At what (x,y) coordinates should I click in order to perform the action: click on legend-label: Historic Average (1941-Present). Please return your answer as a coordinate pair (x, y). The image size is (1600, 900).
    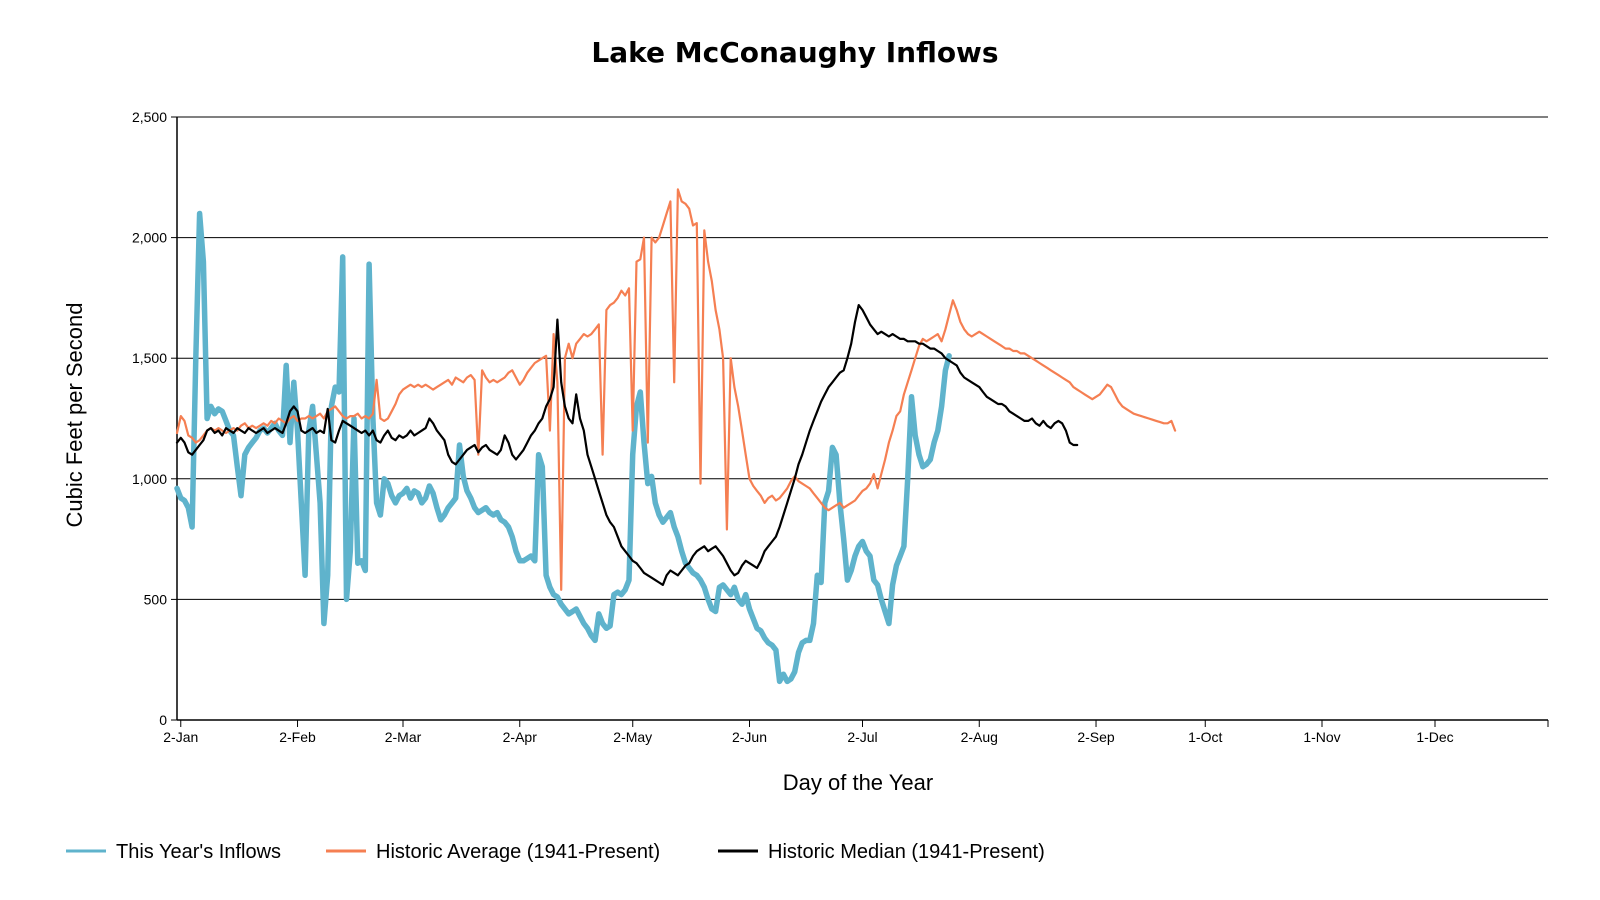
    Looking at the image, I should click on (518, 852).